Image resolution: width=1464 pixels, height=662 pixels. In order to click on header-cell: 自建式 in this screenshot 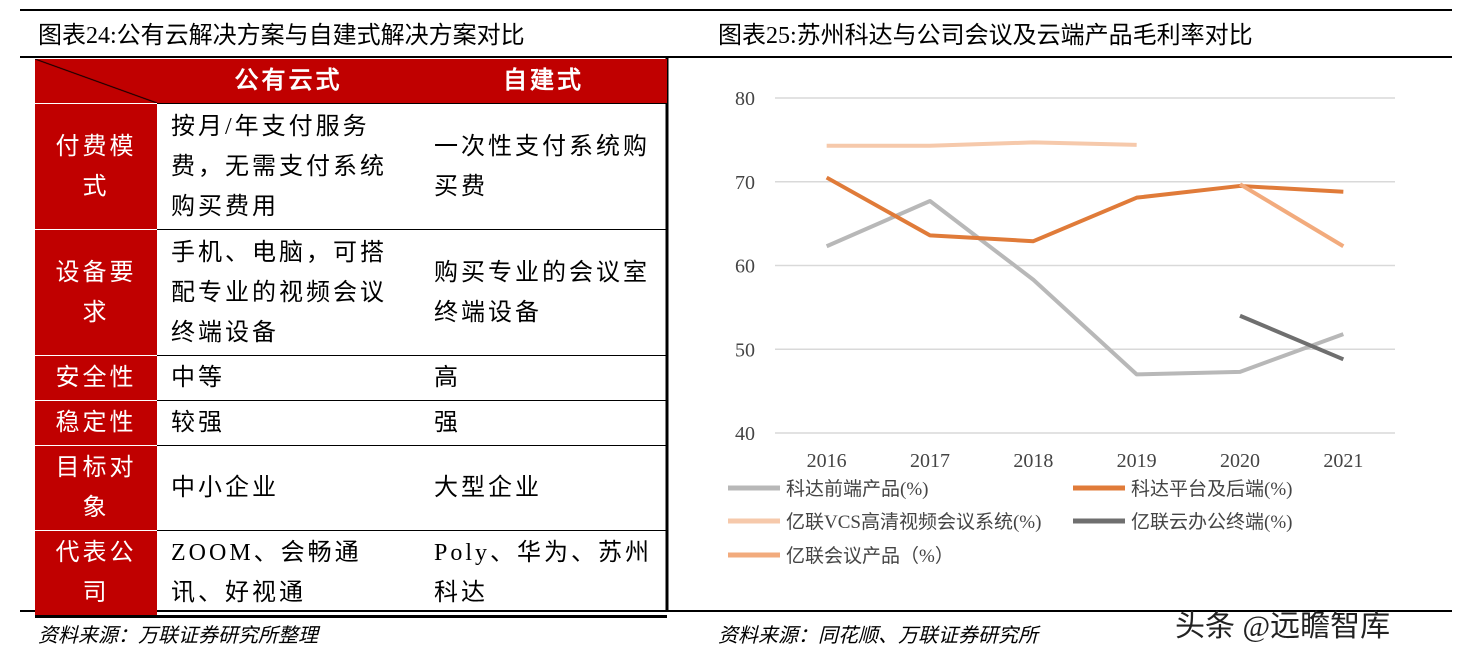, I will do `click(543, 81)`.